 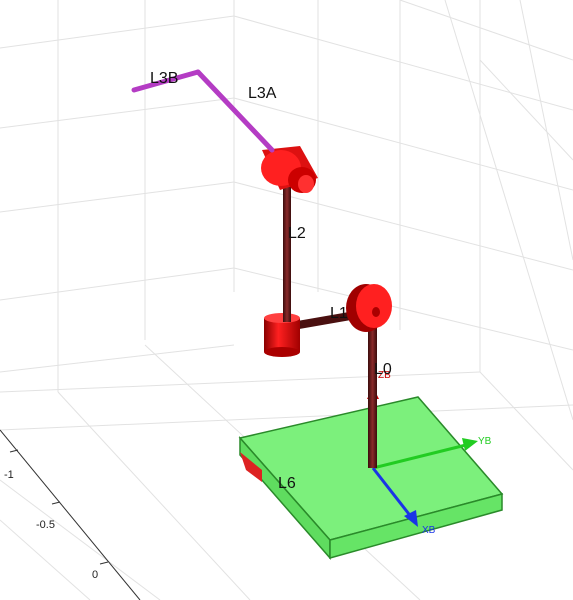 I want to click on link-l3a, so click(x=235, y=111).